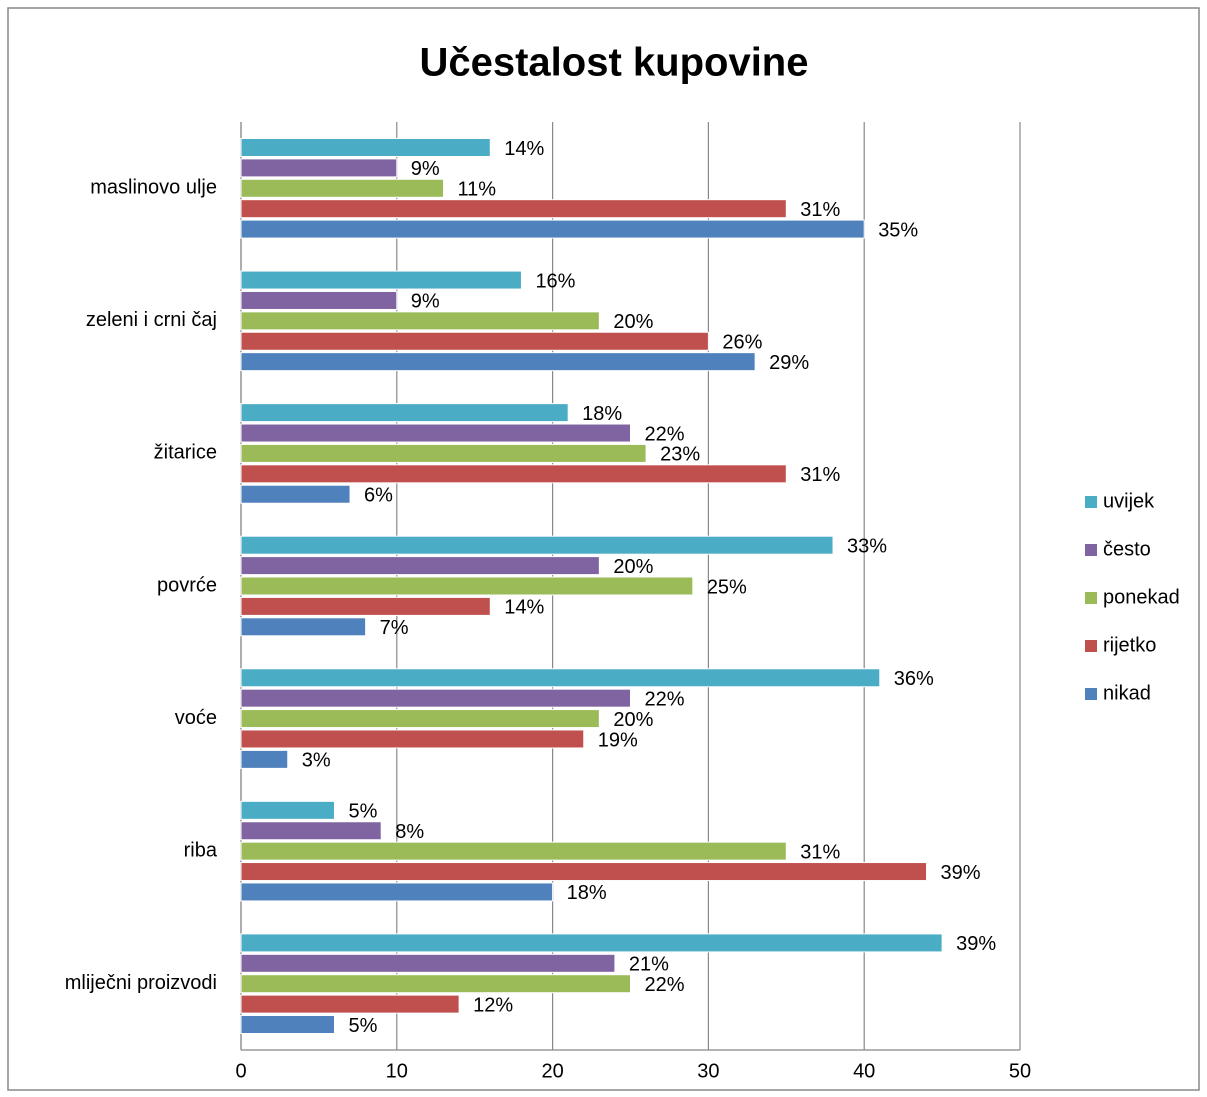  What do you see at coordinates (1127, 693) in the screenshot?
I see `legend-label: nikad` at bounding box center [1127, 693].